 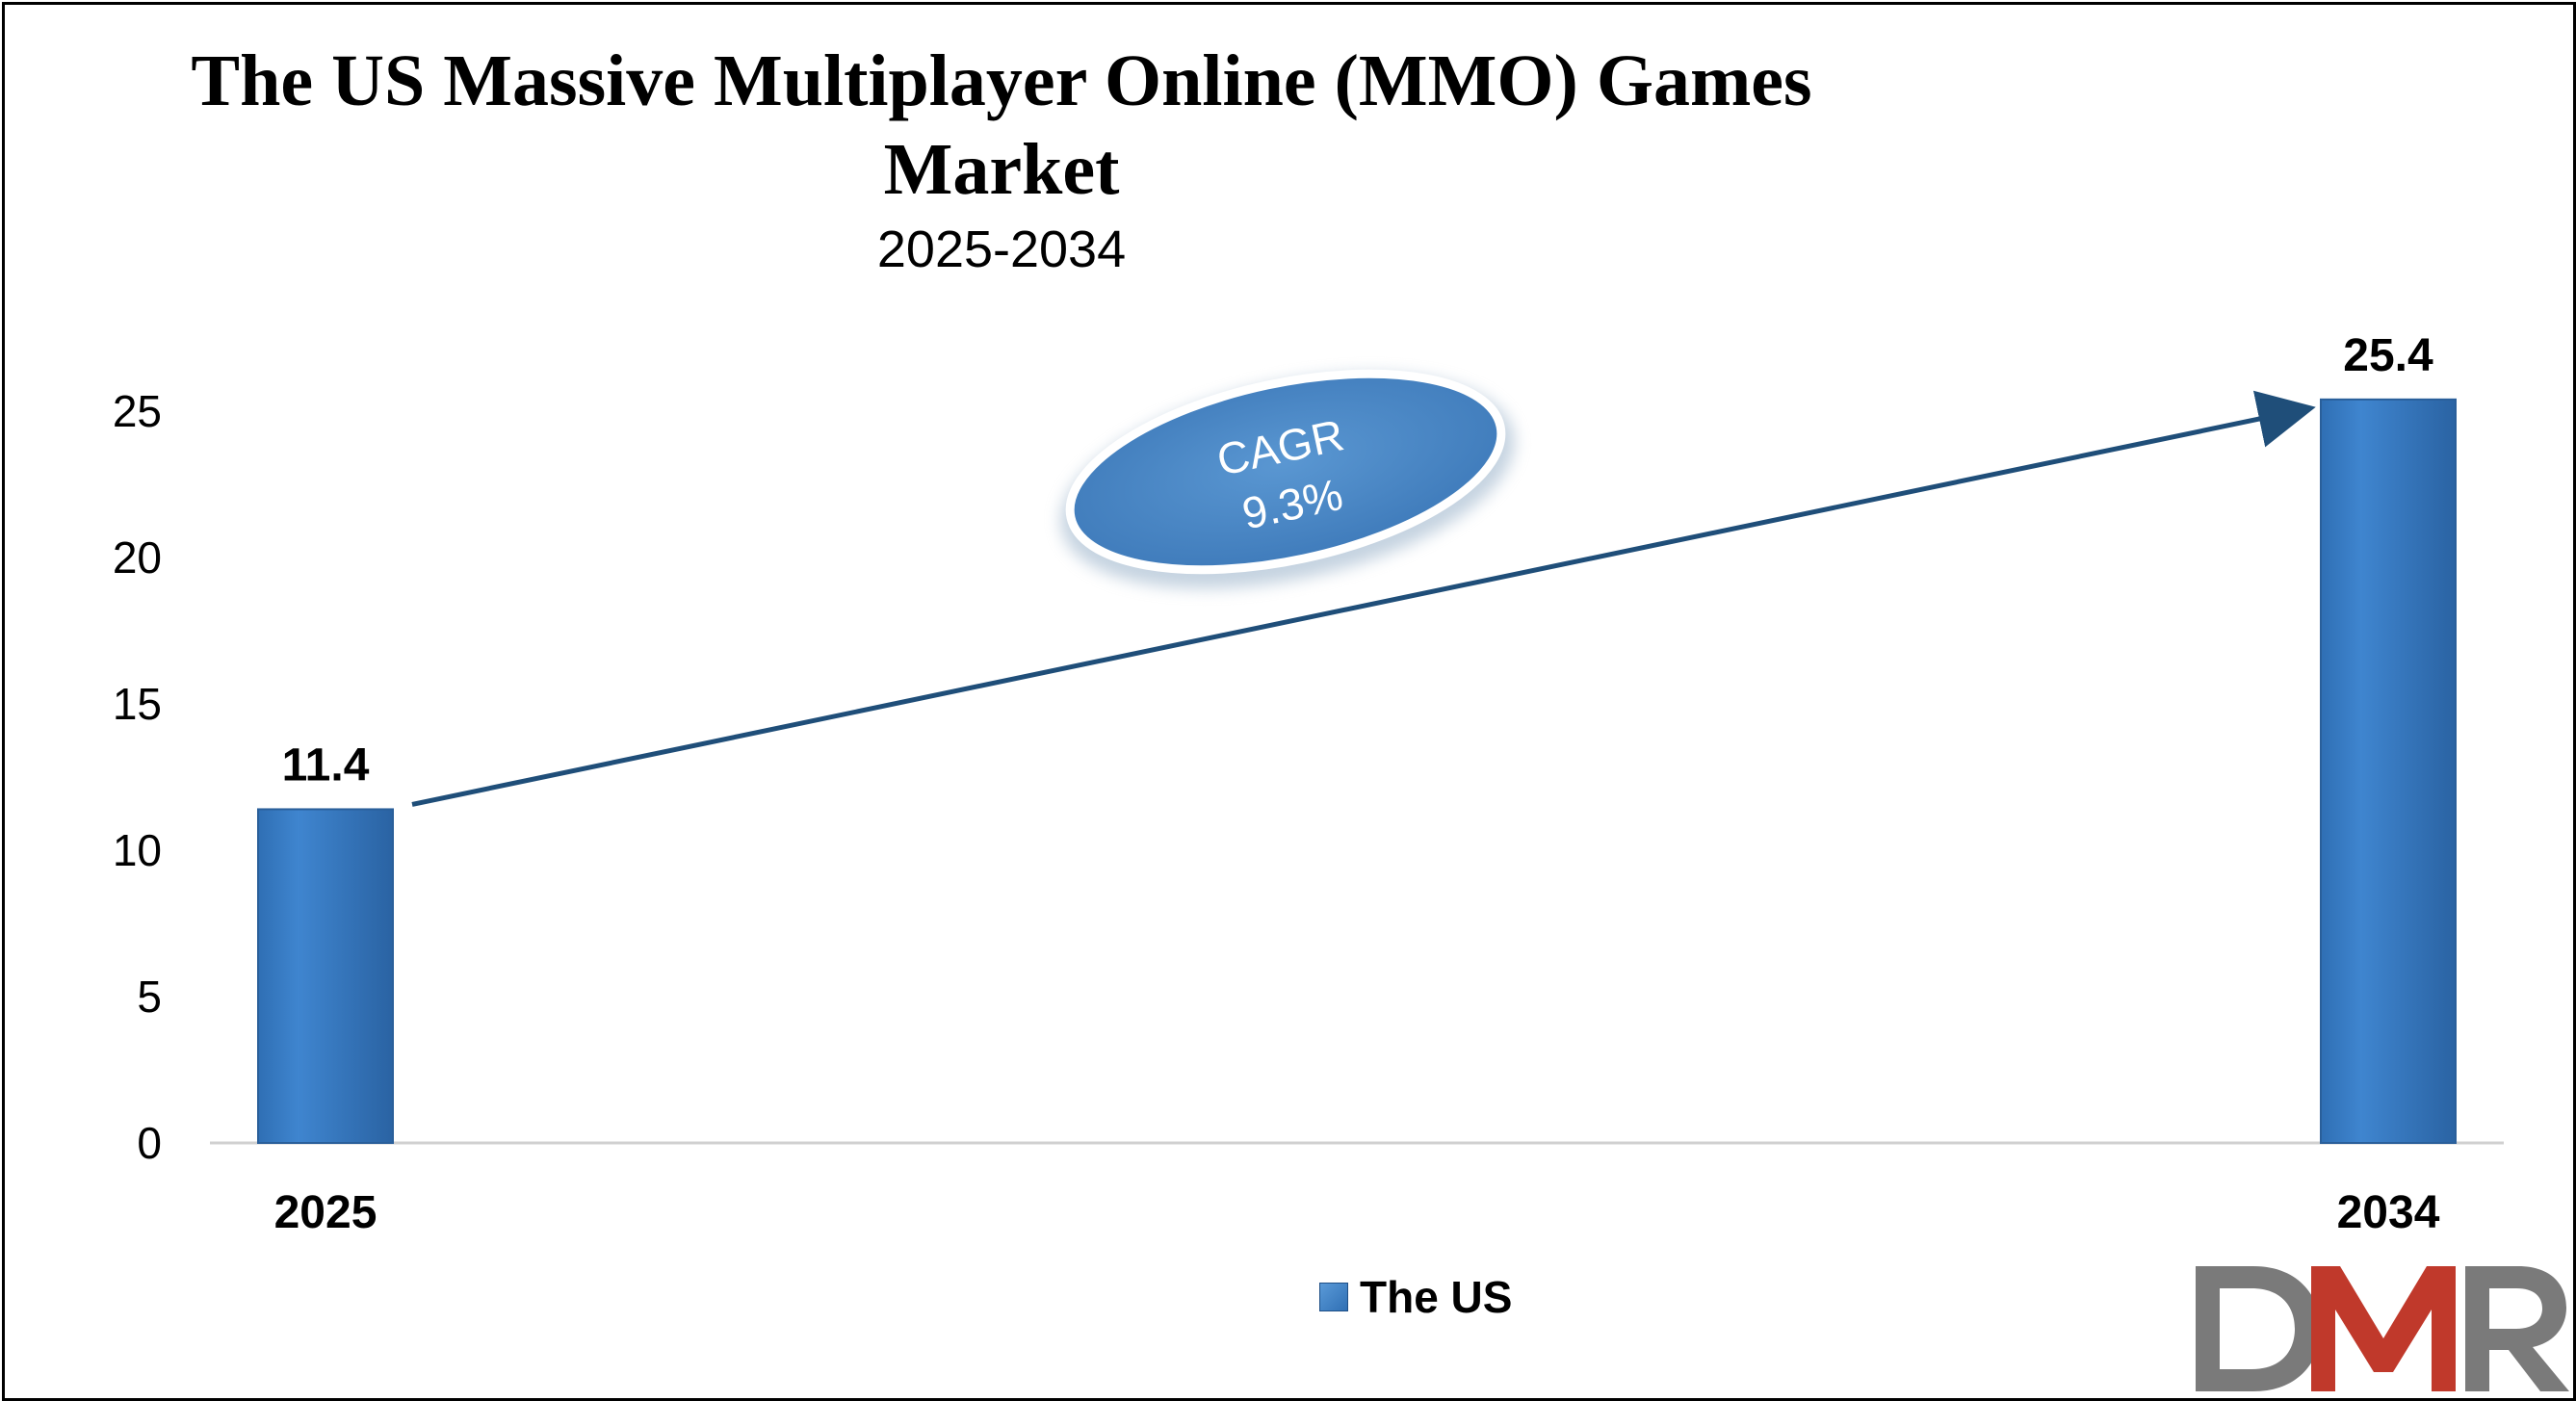 What do you see at coordinates (137, 704) in the screenshot?
I see `y-tick-label: 15` at bounding box center [137, 704].